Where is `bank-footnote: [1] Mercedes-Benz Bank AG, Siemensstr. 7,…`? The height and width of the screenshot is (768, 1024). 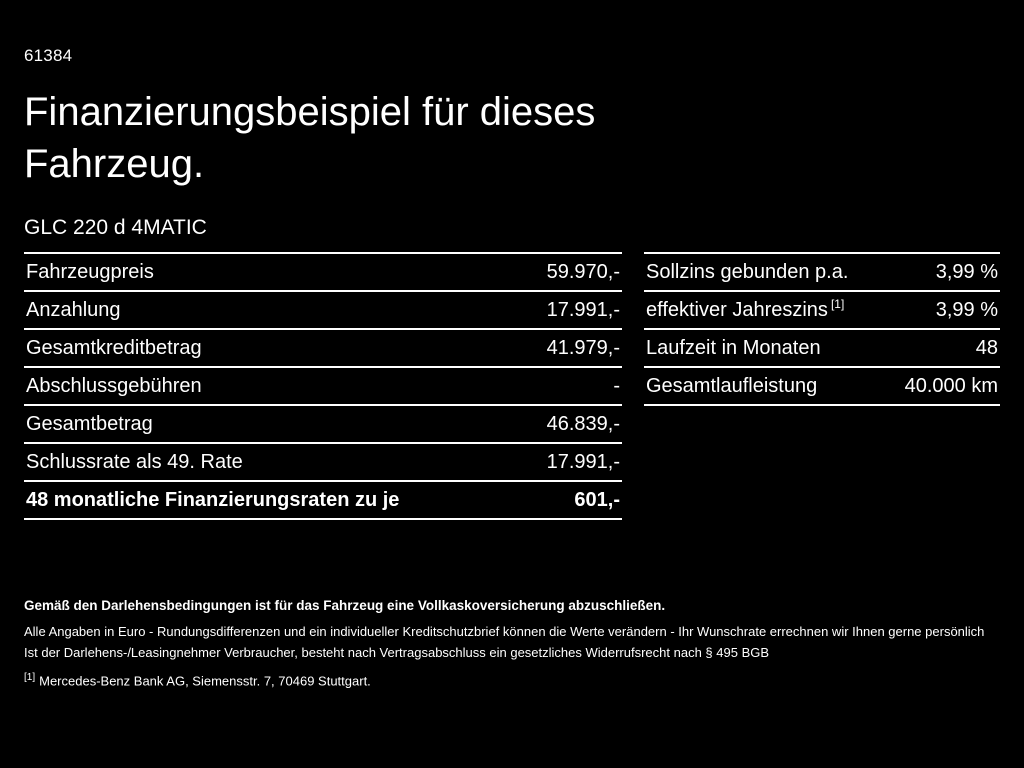
bank-footnote: [1] Mercedes-Benz Bank AG, Siemensstr. 7,… is located at coordinates (512, 679).